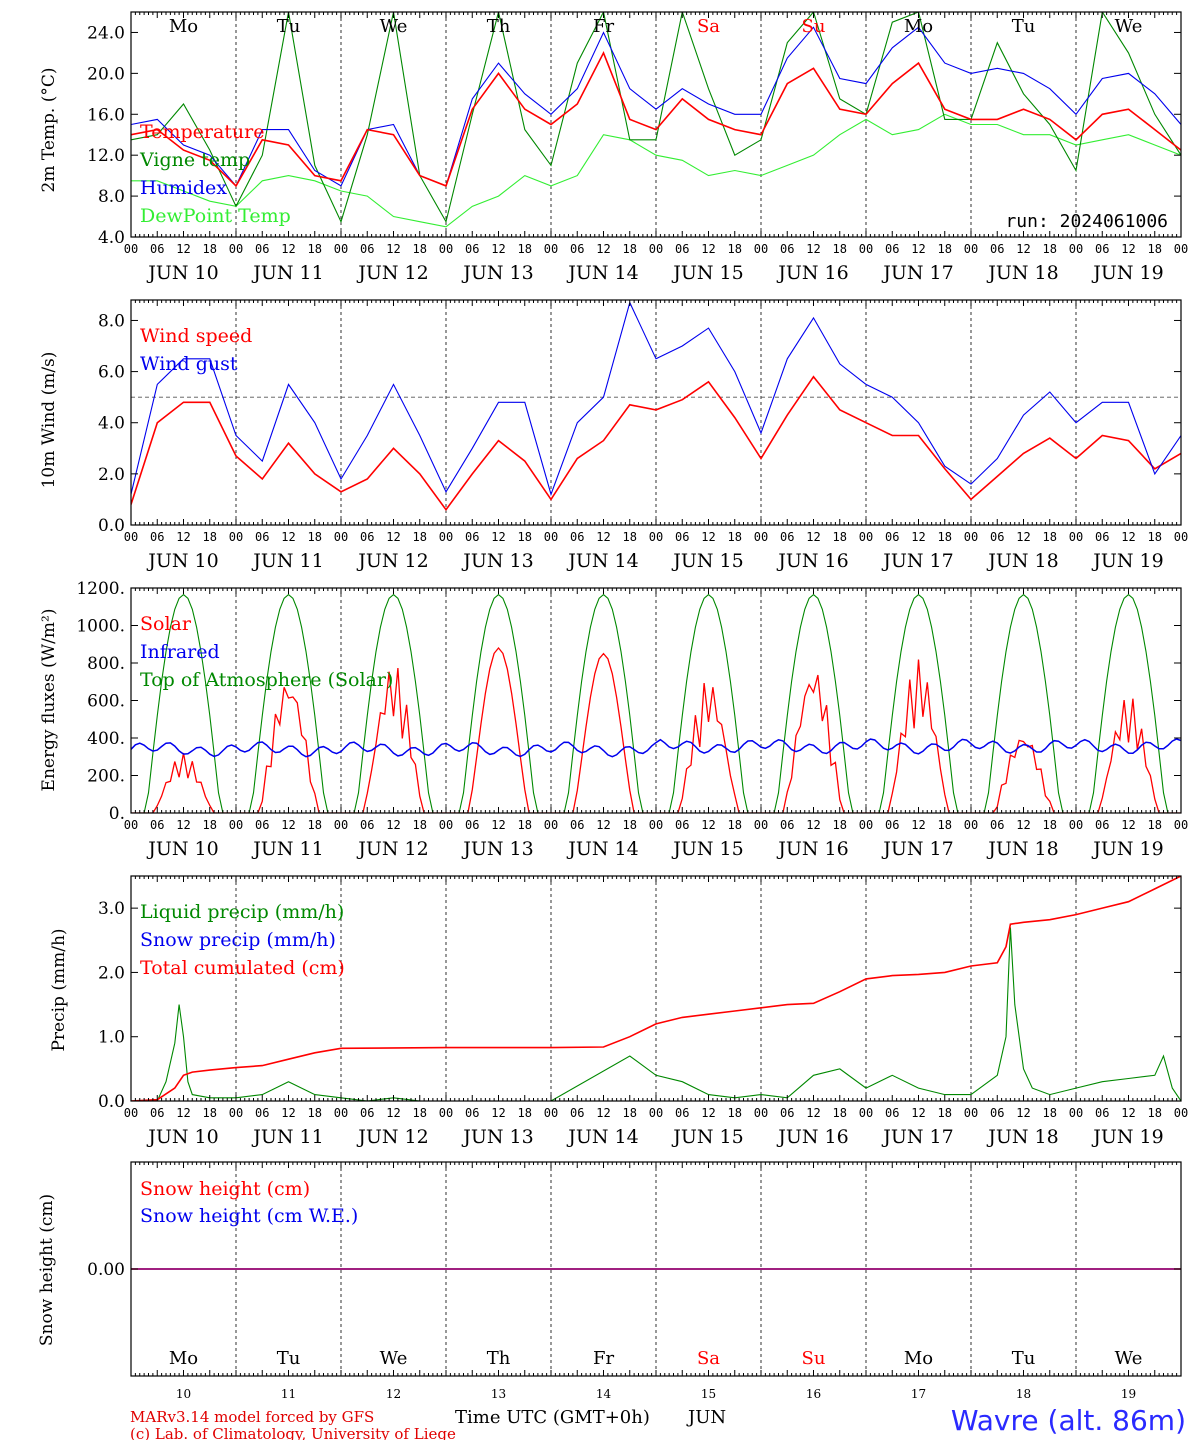 The width and height of the screenshot is (1194, 1440). Describe the element at coordinates (111, 1038) in the screenshot. I see `y-tick-label: 1.0` at that location.